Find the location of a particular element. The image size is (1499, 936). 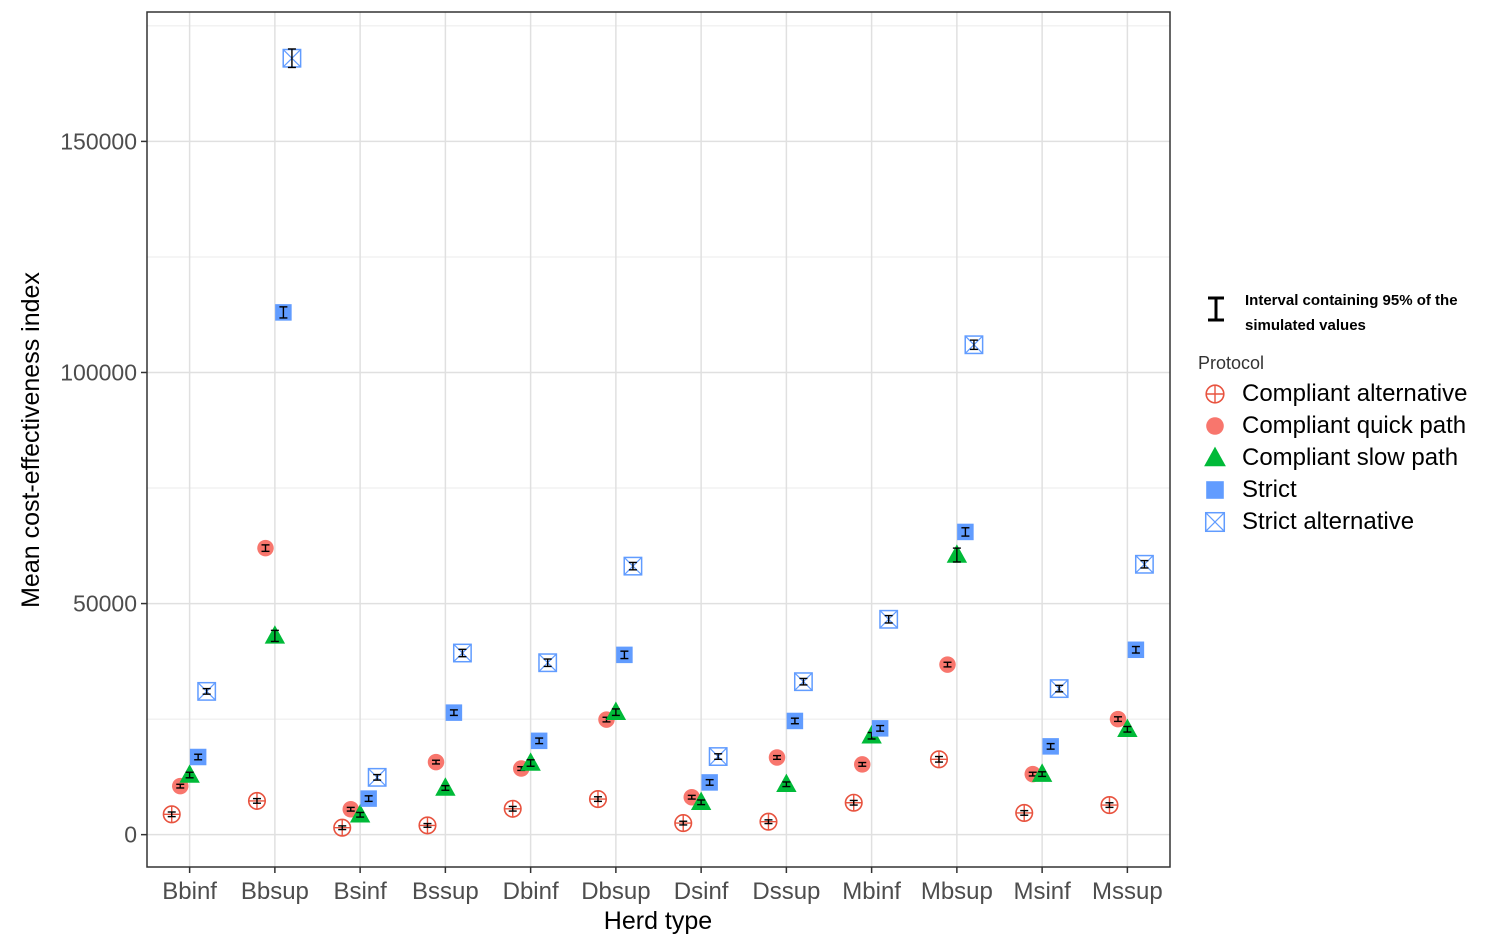

y-axis-label: Mean cost-effectiveness index is located at coordinates (31, 440).